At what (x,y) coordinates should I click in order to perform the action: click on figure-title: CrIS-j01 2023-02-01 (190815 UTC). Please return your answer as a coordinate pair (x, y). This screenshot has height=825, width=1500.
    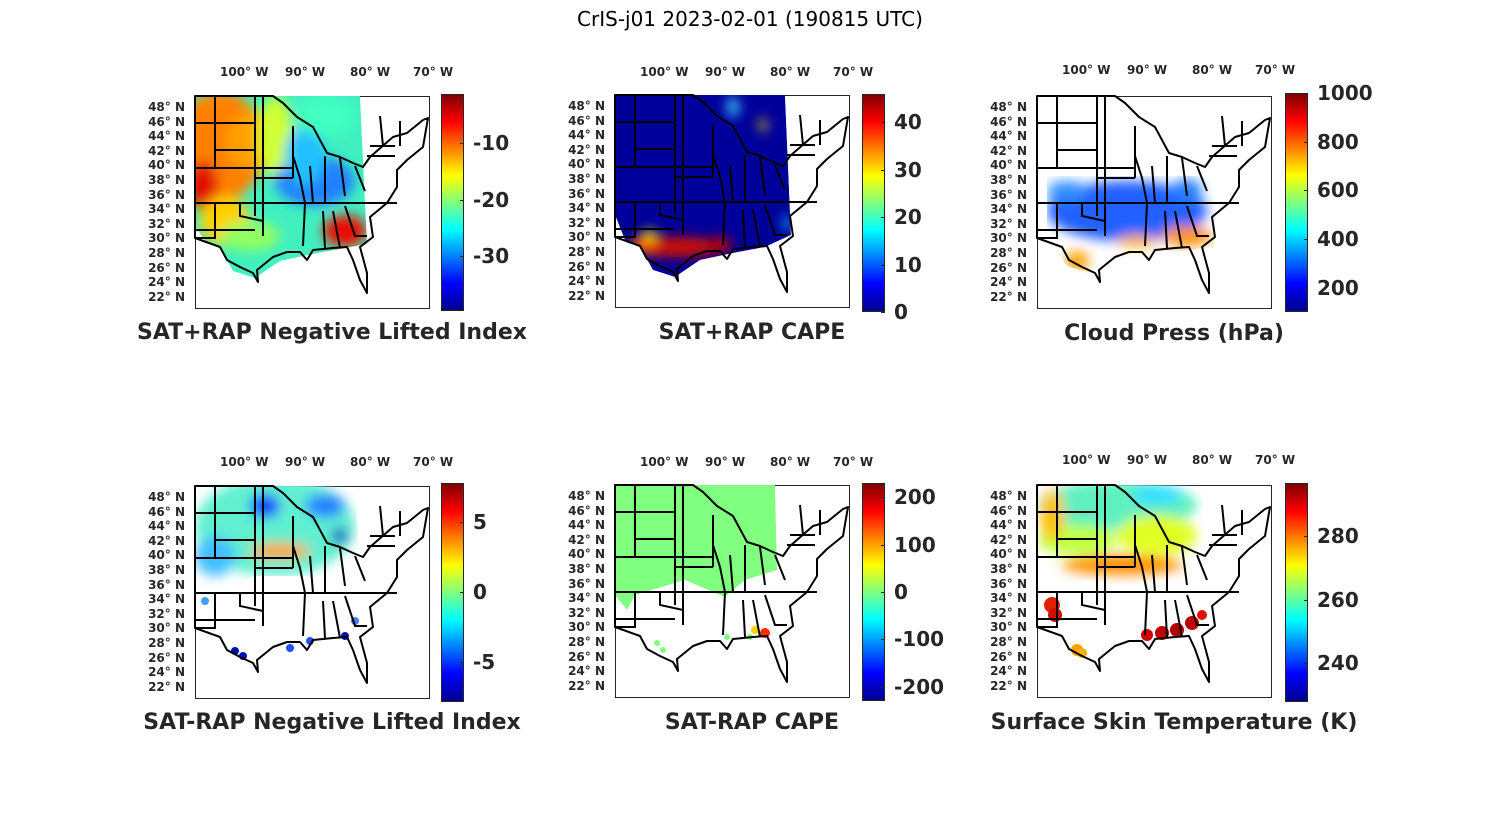
    Looking at the image, I should click on (750, 19).